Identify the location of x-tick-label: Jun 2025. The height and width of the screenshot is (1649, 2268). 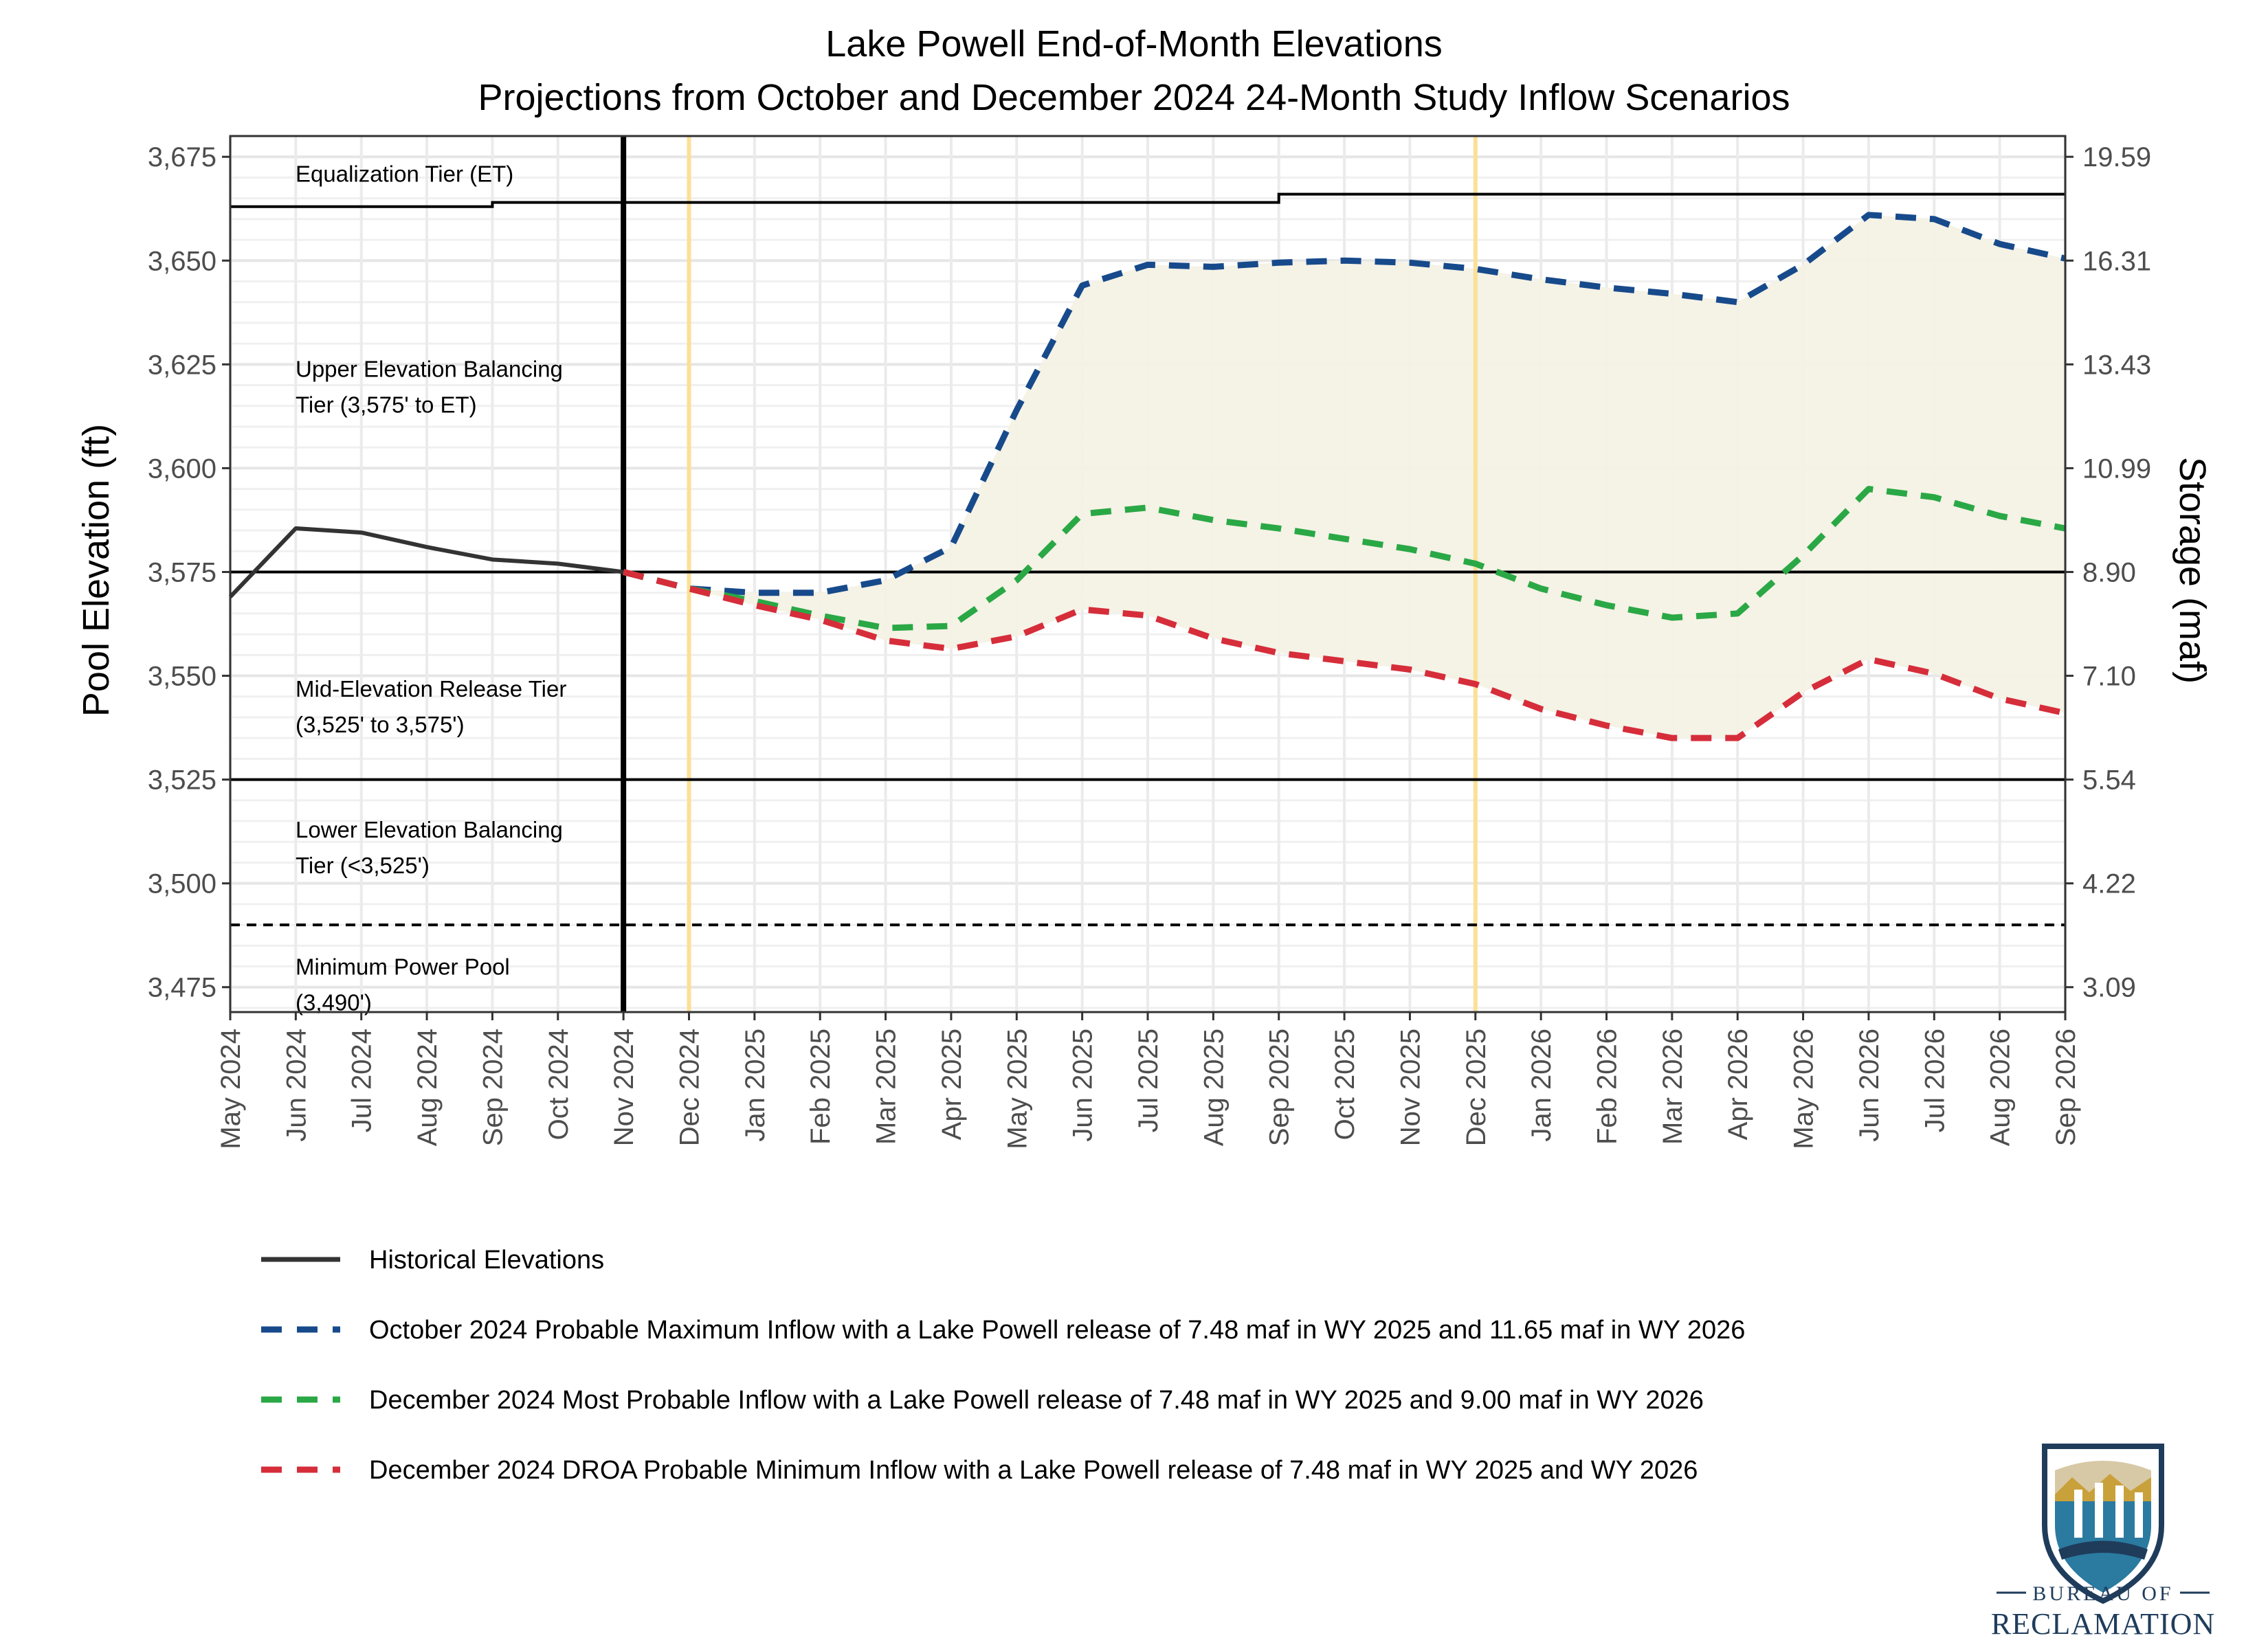
(1083, 1085).